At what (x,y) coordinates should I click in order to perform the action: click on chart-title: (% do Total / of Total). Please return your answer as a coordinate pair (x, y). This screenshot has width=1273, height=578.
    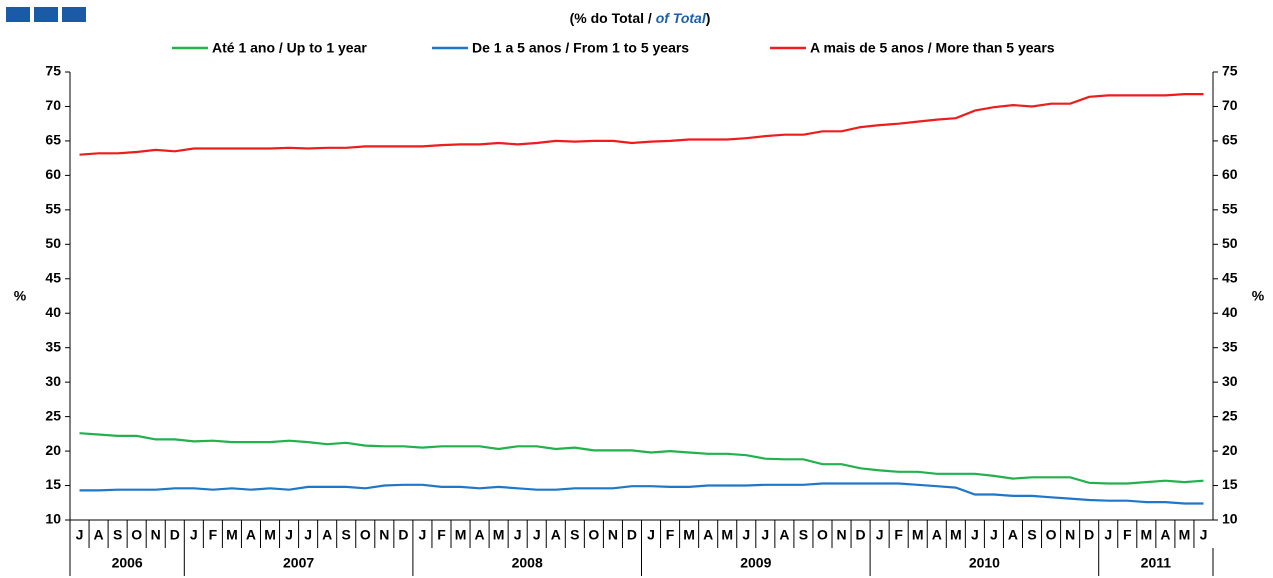
    Looking at the image, I should click on (640, 18).